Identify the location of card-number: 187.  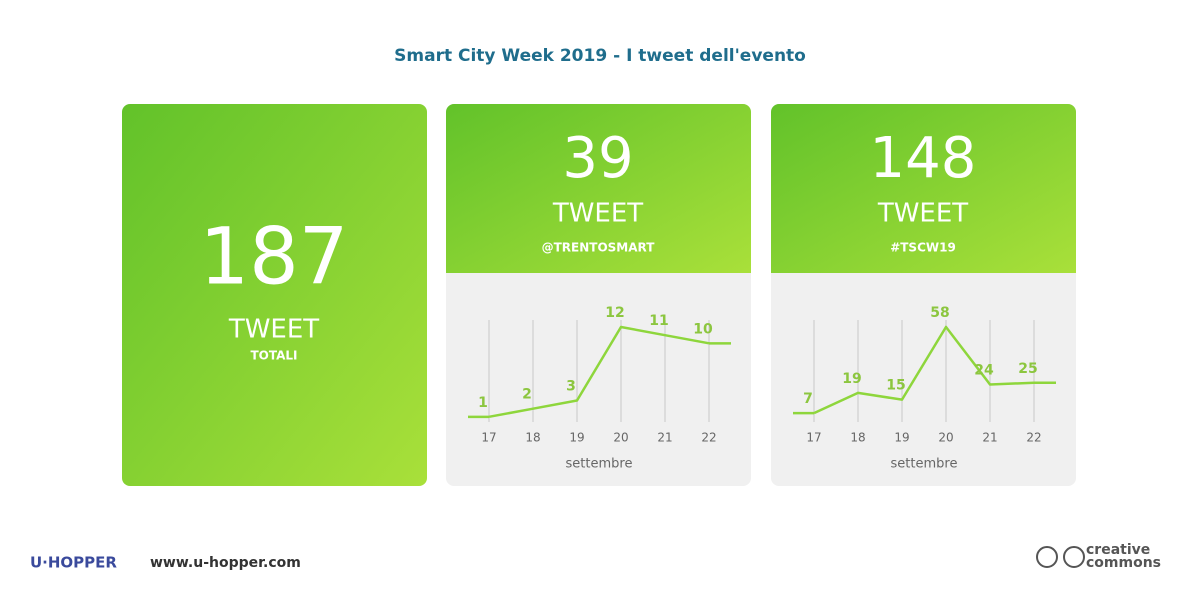
(274, 257).